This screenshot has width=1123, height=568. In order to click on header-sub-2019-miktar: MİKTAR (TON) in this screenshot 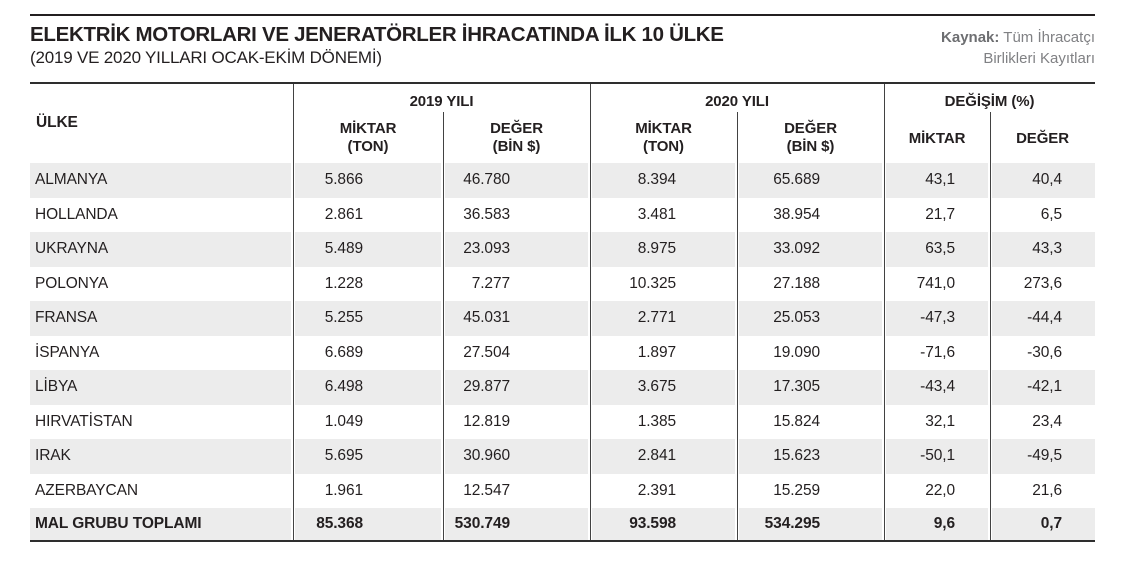, I will do `click(368, 137)`.